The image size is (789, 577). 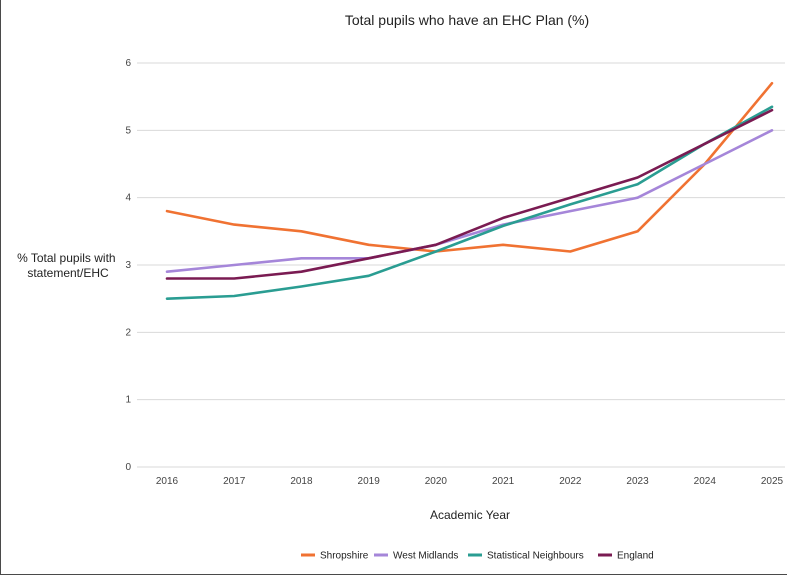 I want to click on legend-label: Statistical Neighbours, so click(x=535, y=556).